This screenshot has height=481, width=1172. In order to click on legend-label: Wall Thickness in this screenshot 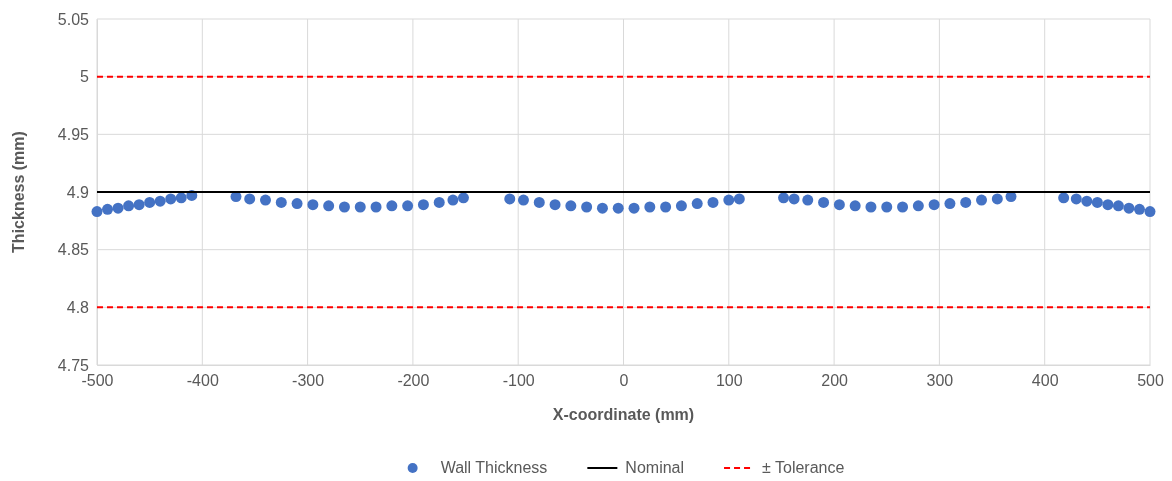, I will do `click(494, 467)`.